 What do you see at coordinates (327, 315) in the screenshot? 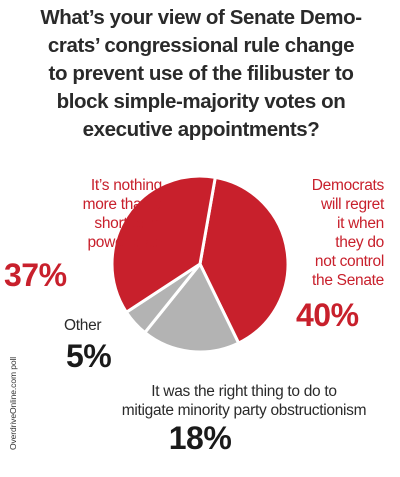
I see `pct-regret: 40%` at bounding box center [327, 315].